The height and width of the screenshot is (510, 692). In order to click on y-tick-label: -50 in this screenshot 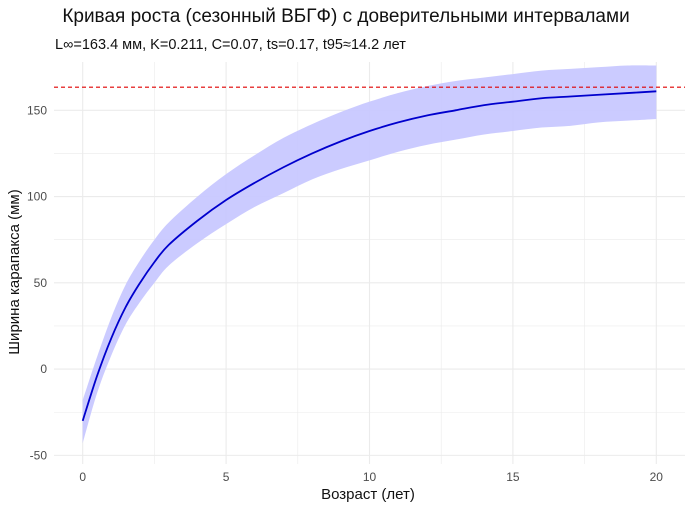, I will do `click(39, 455)`.